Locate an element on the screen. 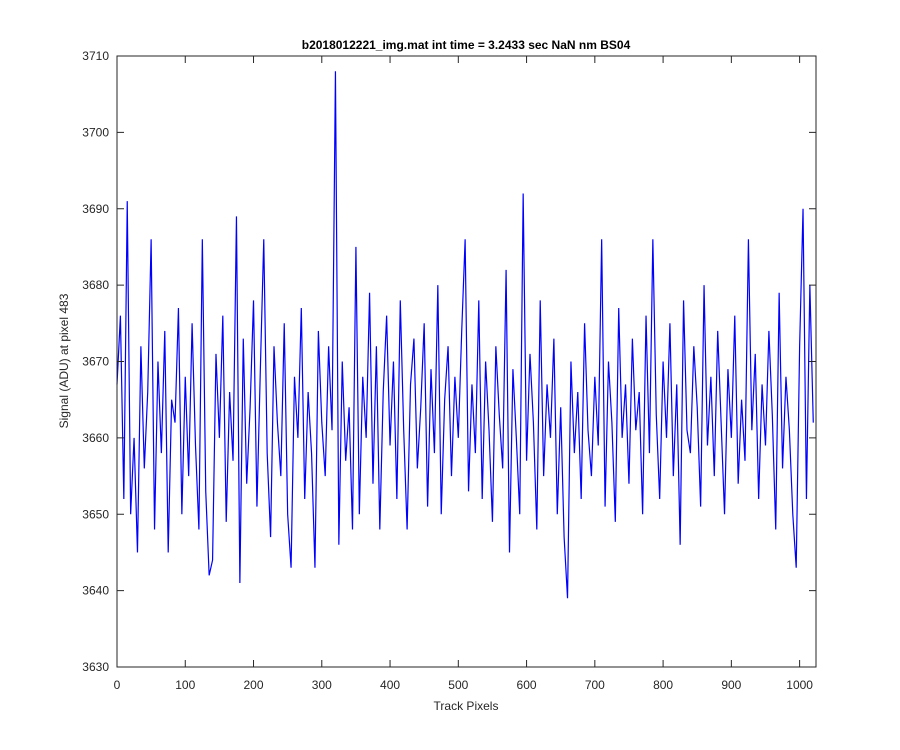  y-tick-label: 3690 is located at coordinates (95, 209).